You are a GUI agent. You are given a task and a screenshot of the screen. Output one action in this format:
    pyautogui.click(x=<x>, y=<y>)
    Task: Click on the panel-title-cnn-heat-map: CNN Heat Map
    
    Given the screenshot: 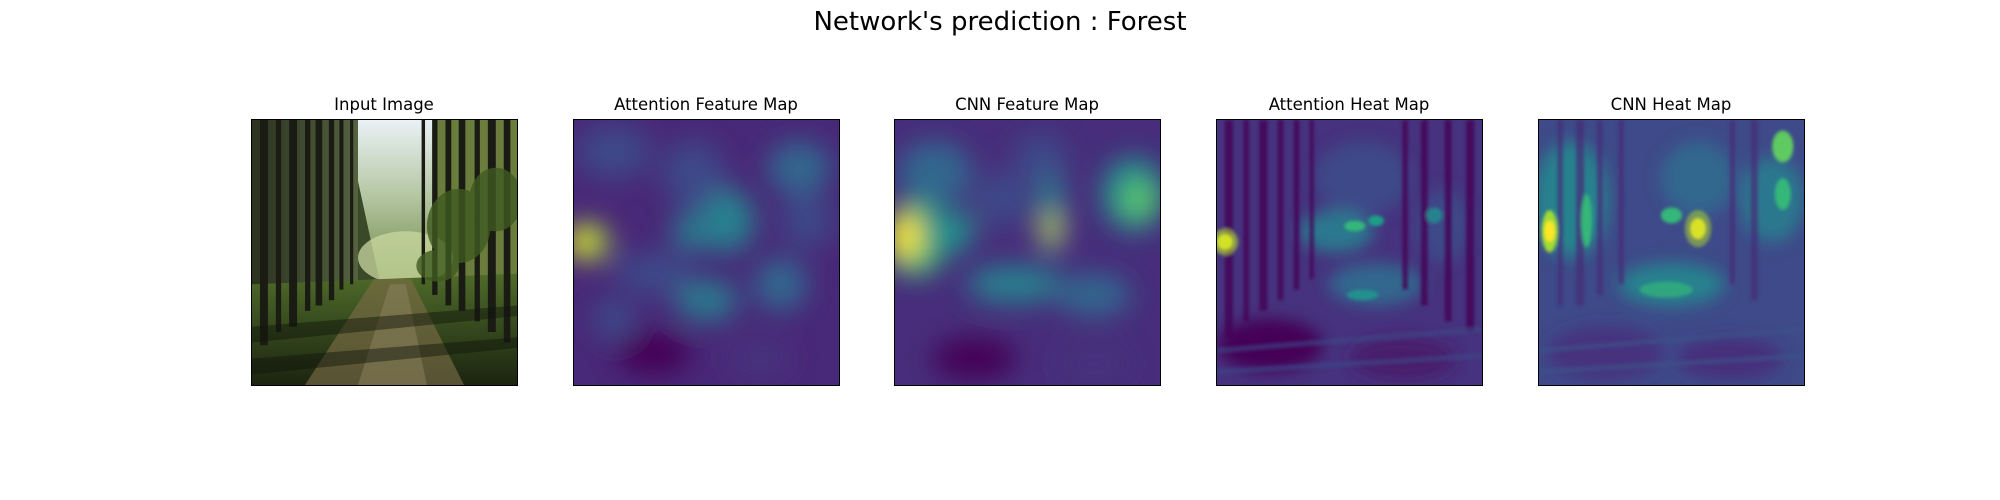 What is the action you would take?
    pyautogui.click(x=1671, y=104)
    